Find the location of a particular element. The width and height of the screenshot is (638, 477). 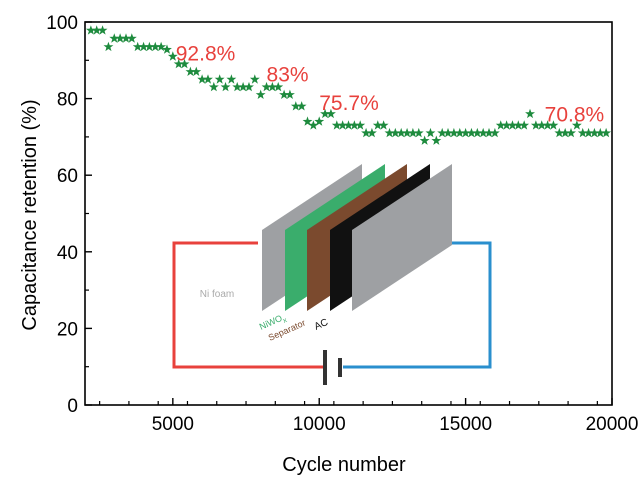

y-tick-label: 40 is located at coordinates (67, 253).